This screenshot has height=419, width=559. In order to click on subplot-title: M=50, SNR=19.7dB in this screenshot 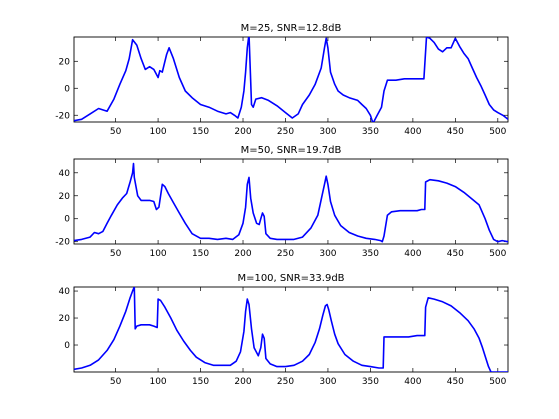, I will do `click(291, 150)`.